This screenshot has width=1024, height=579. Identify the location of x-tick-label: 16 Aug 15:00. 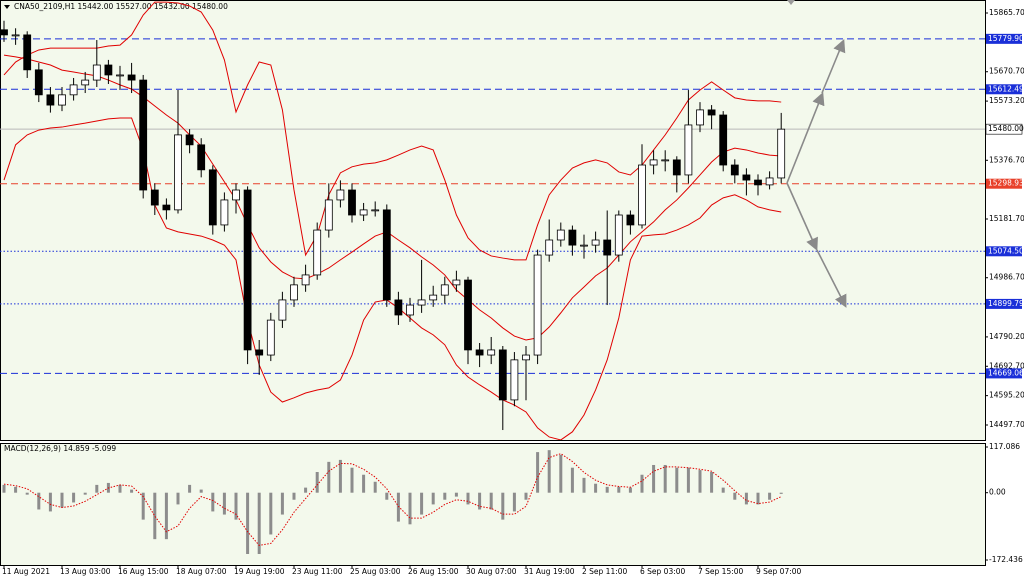
(143, 571).